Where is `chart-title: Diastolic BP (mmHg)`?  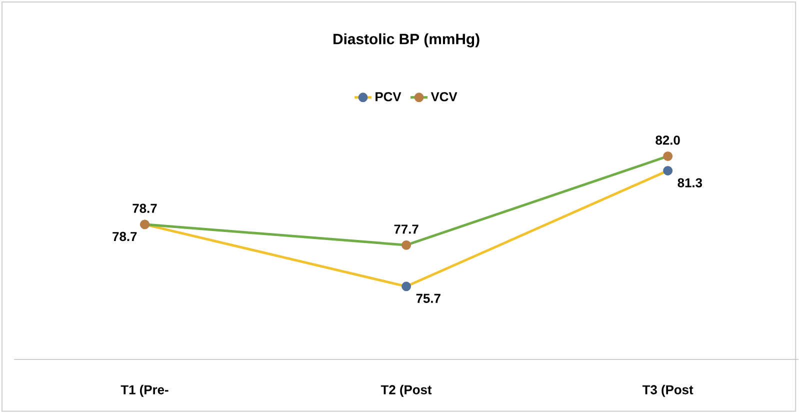 chart-title: Diastolic BP (mmHg) is located at coordinates (407, 40).